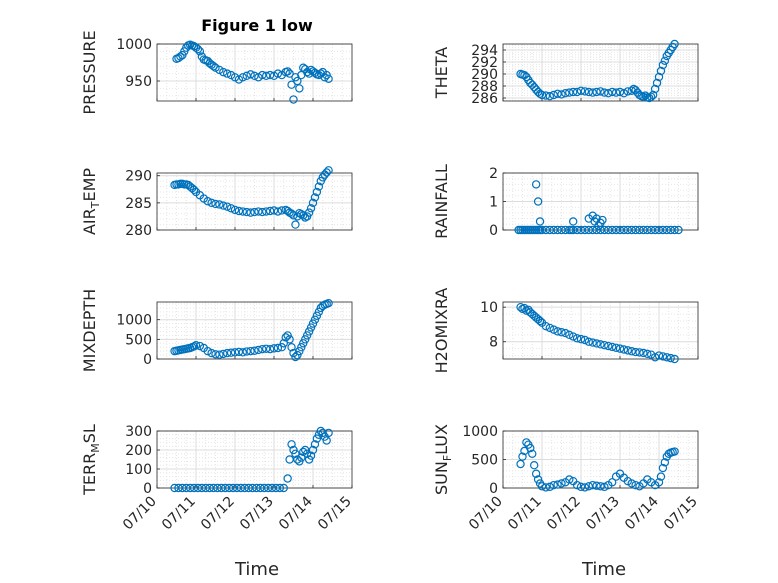  I want to click on y-tick-label: 200, so click(138, 451).